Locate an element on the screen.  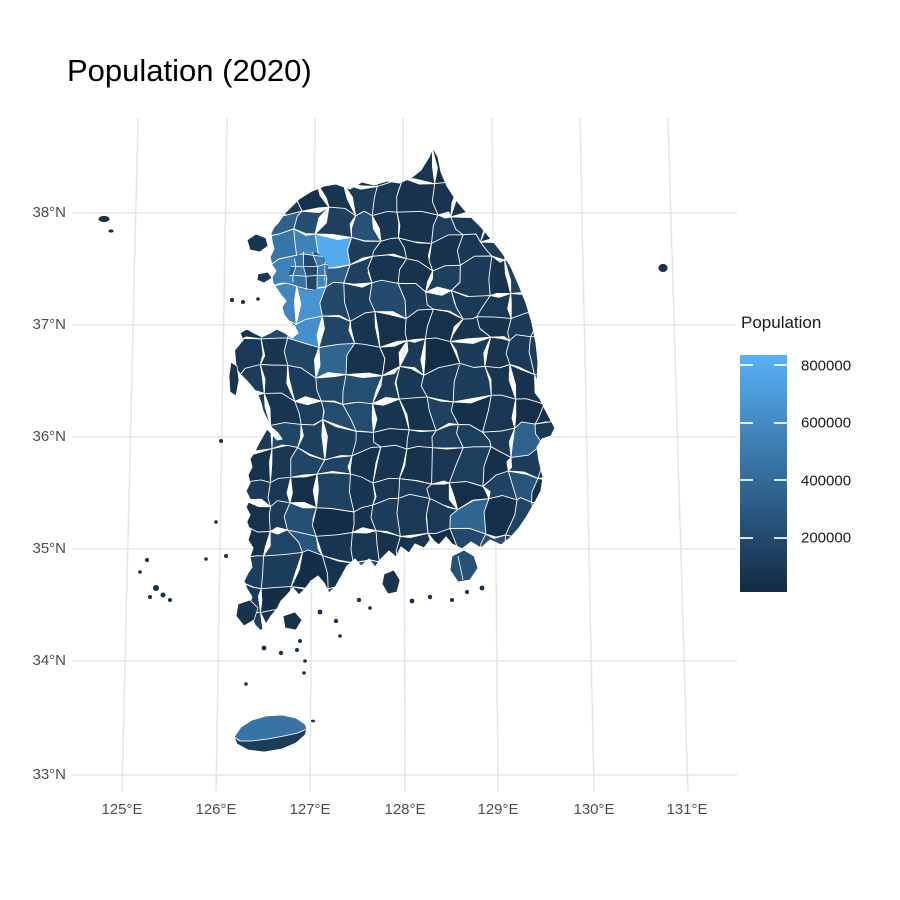
x-tick-label: 128°E is located at coordinates (405, 809).